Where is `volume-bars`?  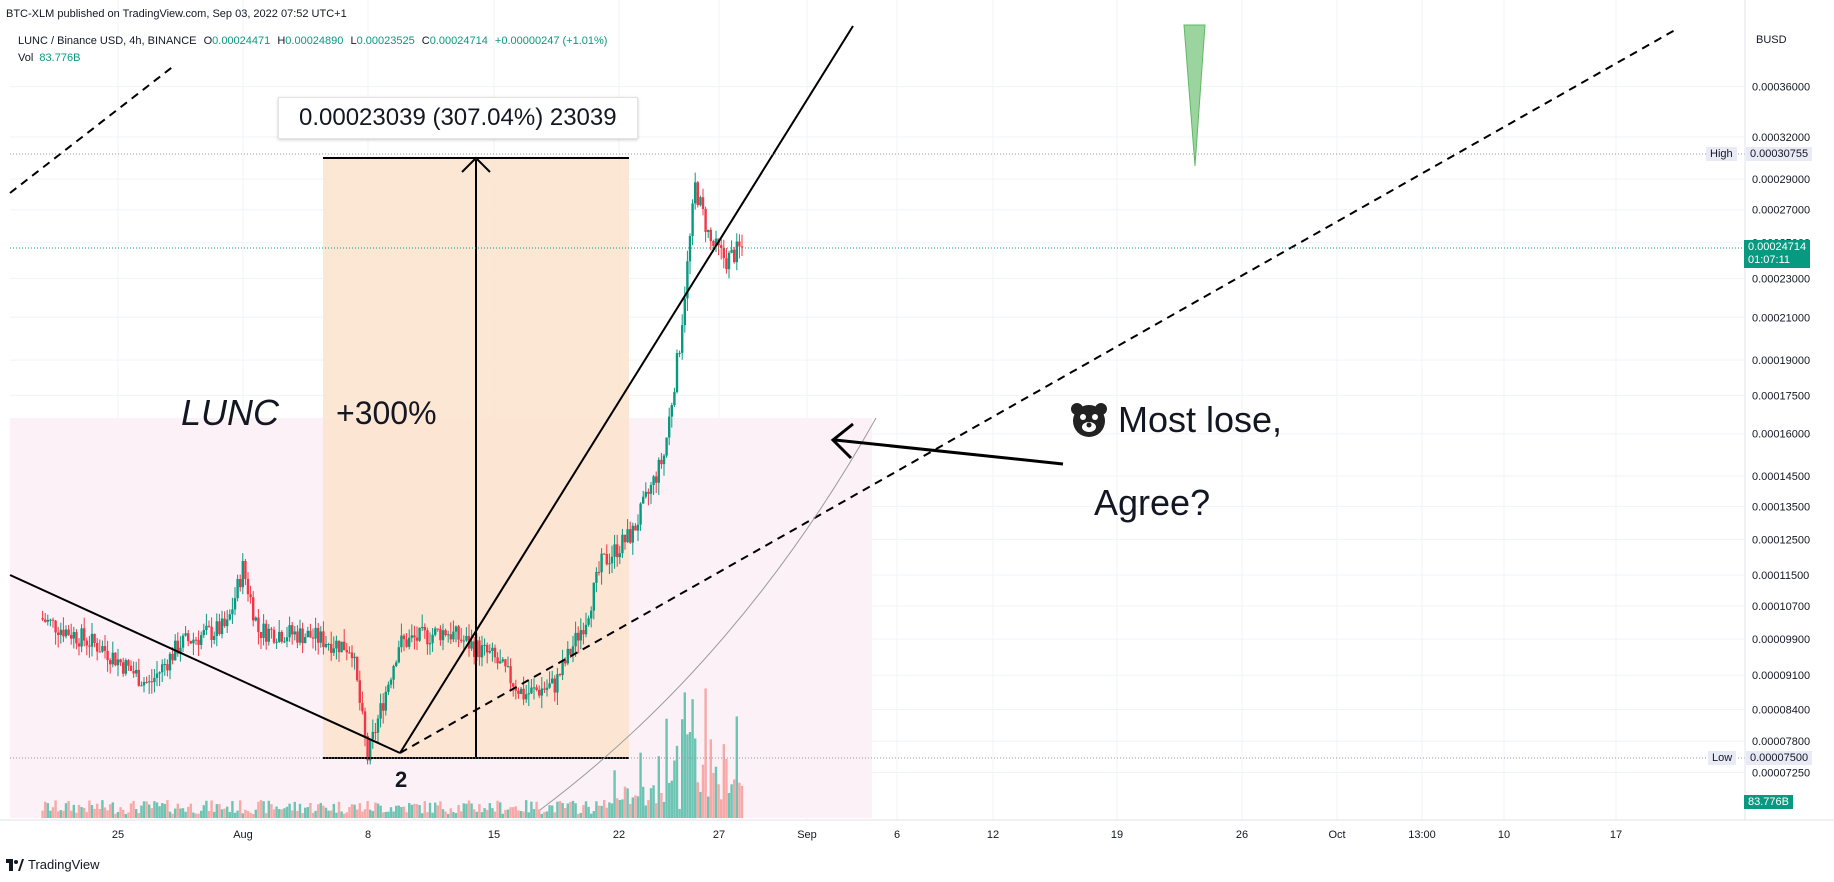
volume-bars is located at coordinates (392, 753).